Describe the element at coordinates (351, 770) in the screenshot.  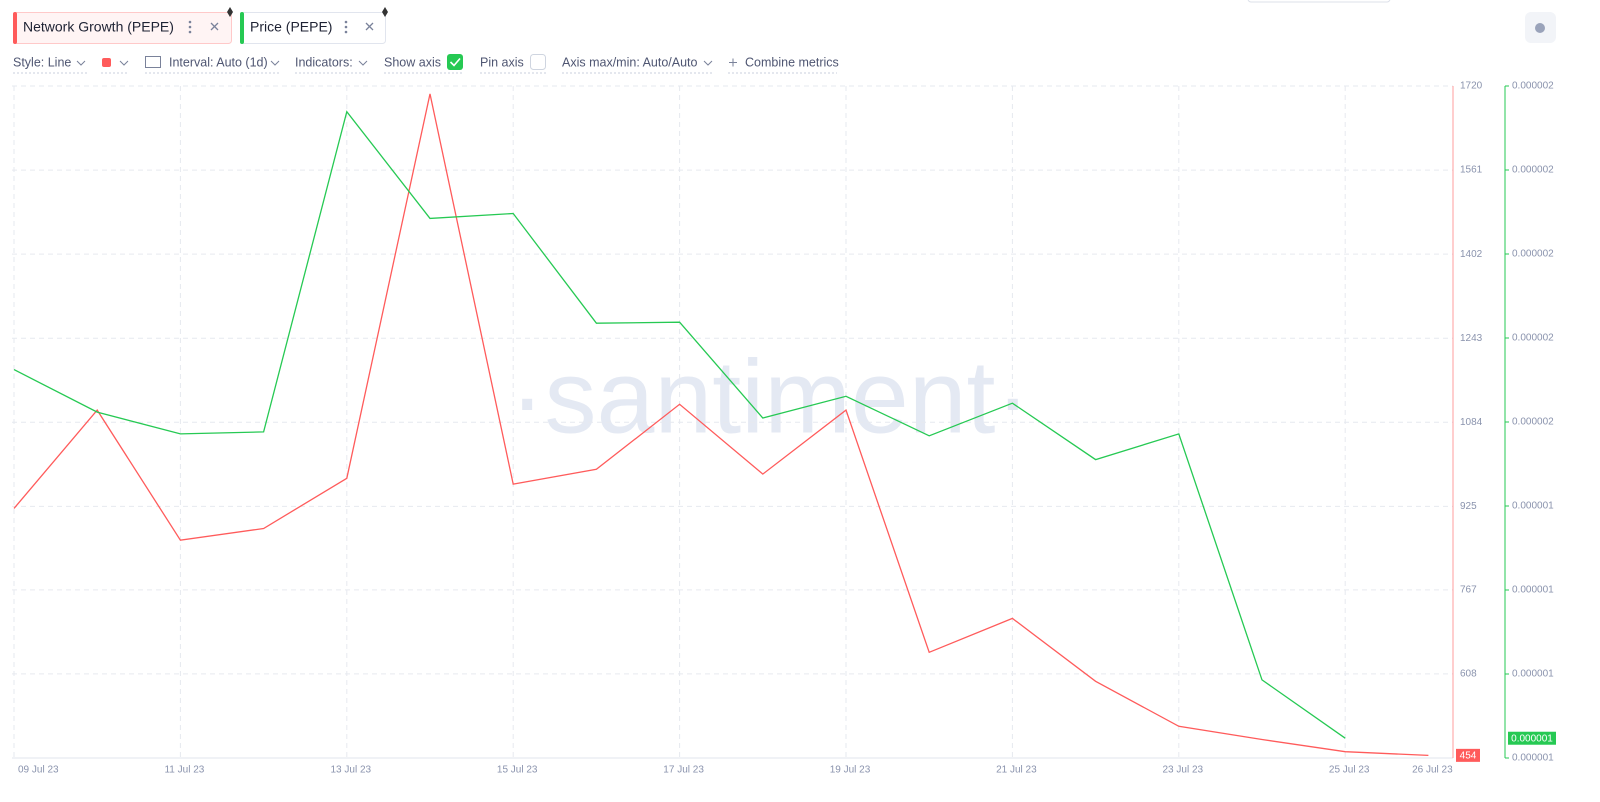
I see `x-tick-label: 13 Jul 23` at that location.